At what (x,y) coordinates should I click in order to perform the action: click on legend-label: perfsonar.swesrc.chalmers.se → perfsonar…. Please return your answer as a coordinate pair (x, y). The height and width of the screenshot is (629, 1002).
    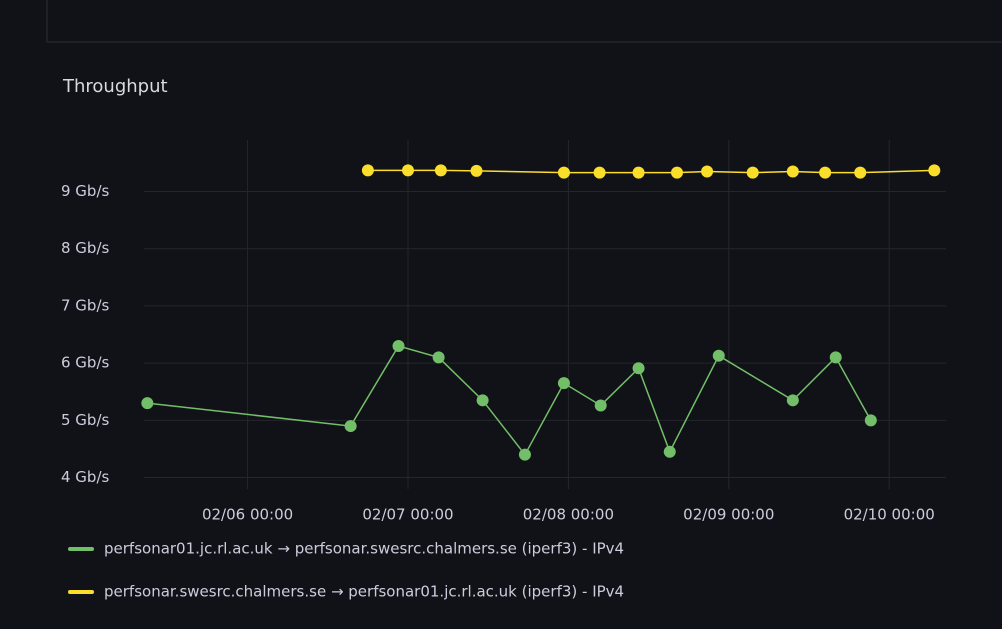
    Looking at the image, I should click on (364, 592).